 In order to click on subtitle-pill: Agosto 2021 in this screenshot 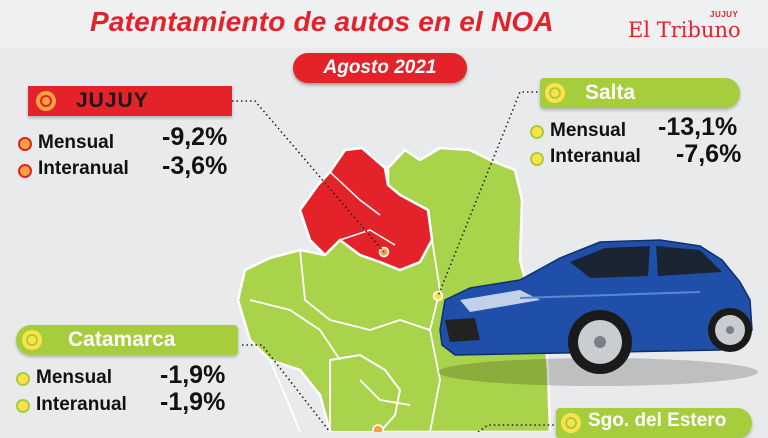, I will do `click(380, 68)`.